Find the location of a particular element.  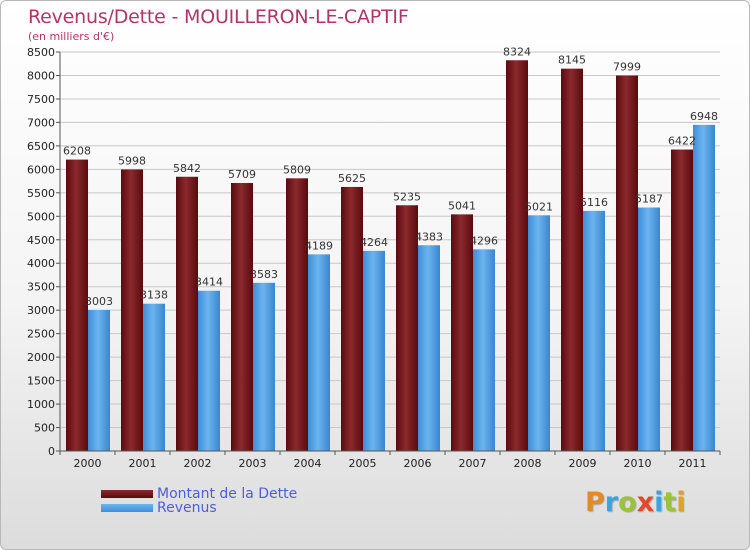

data-label-dette: 5041 is located at coordinates (462, 205).